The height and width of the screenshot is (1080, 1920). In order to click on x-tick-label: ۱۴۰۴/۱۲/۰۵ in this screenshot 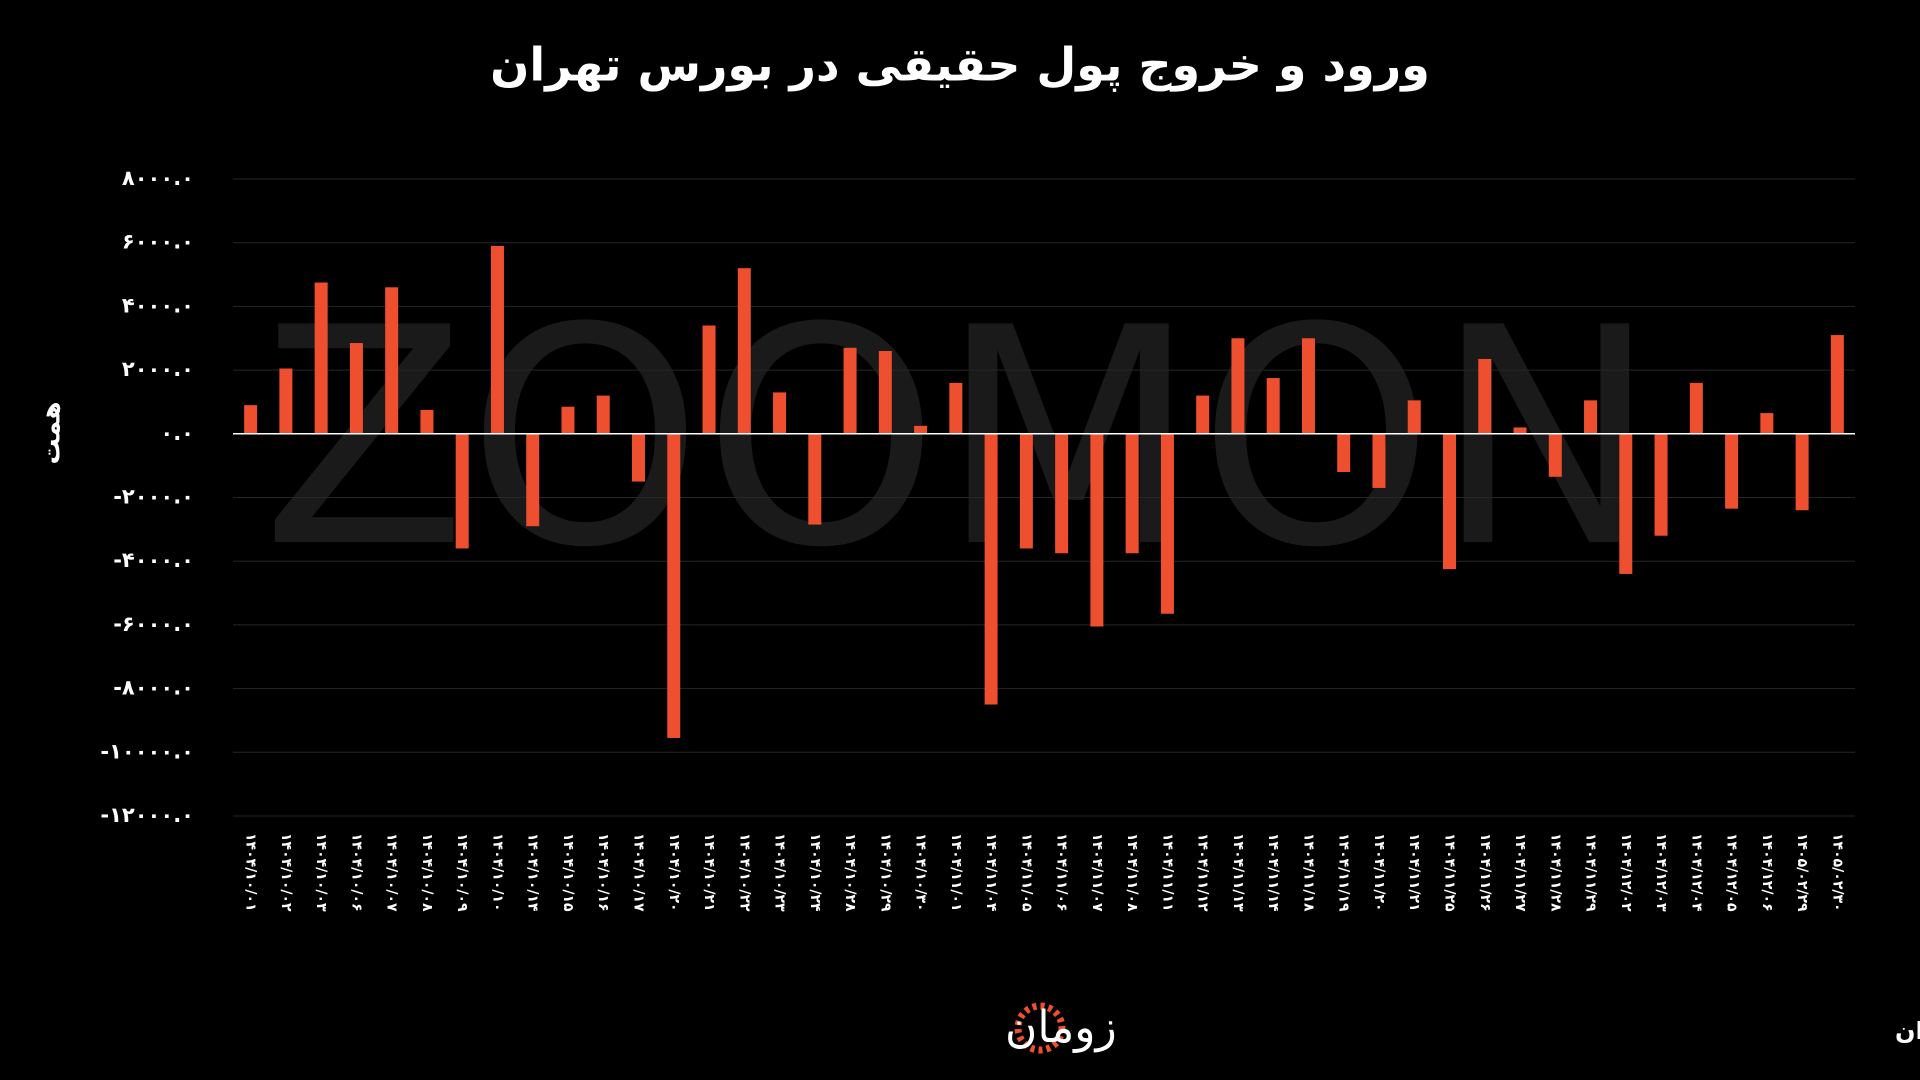, I will do `click(1732, 872)`.